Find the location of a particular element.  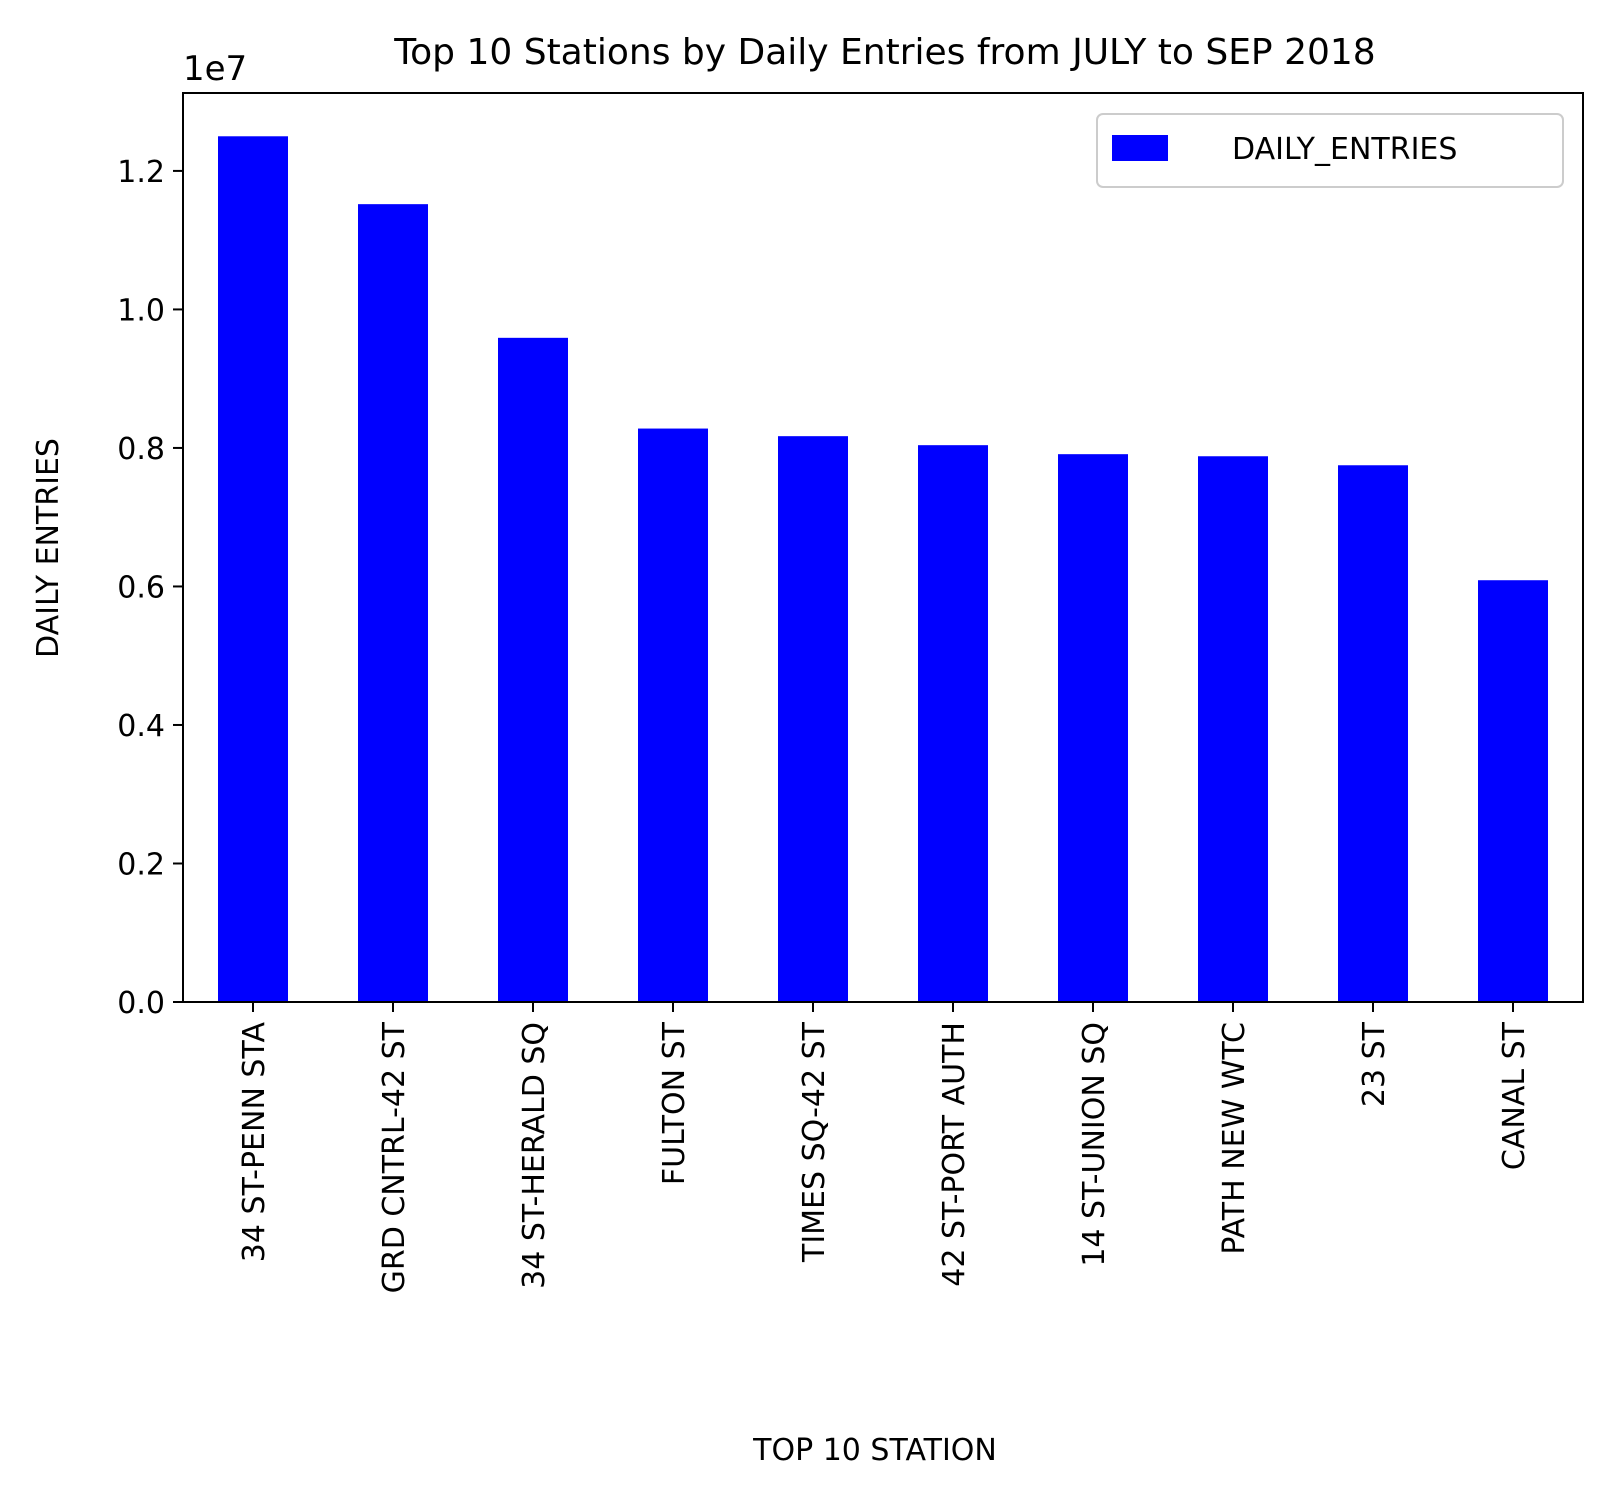

y-tick-label: 0.8 is located at coordinates (141, 449).